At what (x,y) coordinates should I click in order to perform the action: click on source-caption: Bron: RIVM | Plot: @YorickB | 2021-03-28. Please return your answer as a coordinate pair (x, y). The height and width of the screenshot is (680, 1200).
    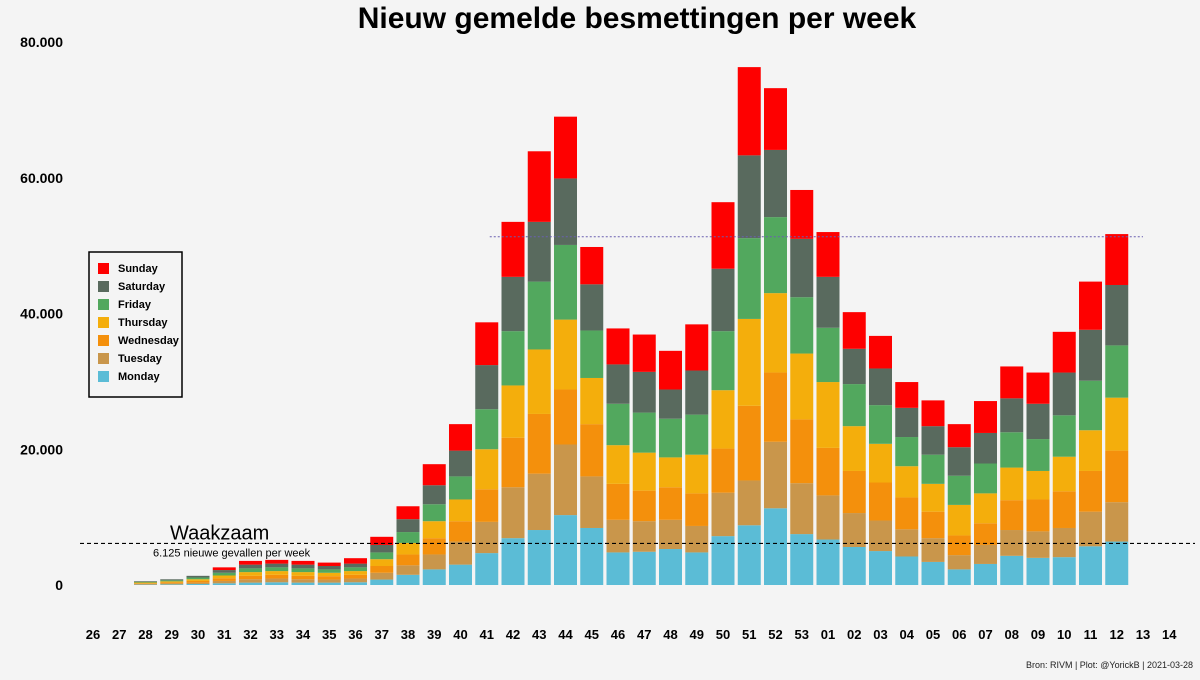
    Looking at the image, I should click on (1109, 665).